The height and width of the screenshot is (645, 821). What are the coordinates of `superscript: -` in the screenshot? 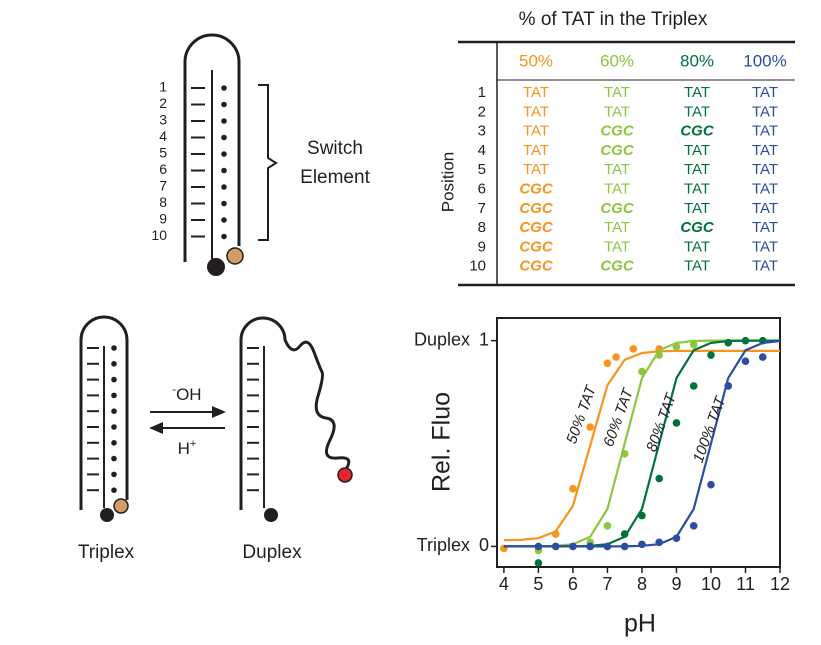 It's located at (174, 390).